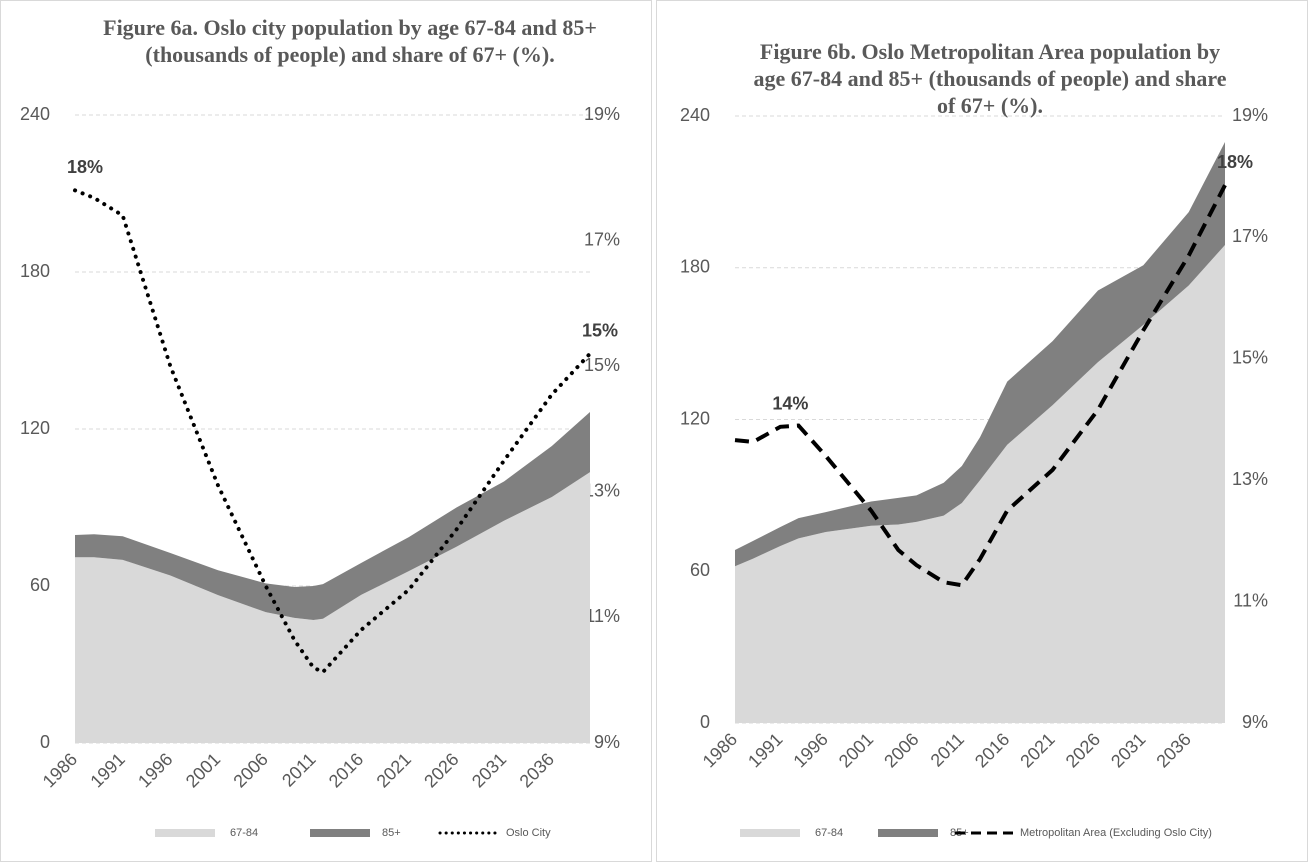 This screenshot has width=1308, height=862. What do you see at coordinates (528, 833) in the screenshot?
I see `legend-label: Oslo City` at bounding box center [528, 833].